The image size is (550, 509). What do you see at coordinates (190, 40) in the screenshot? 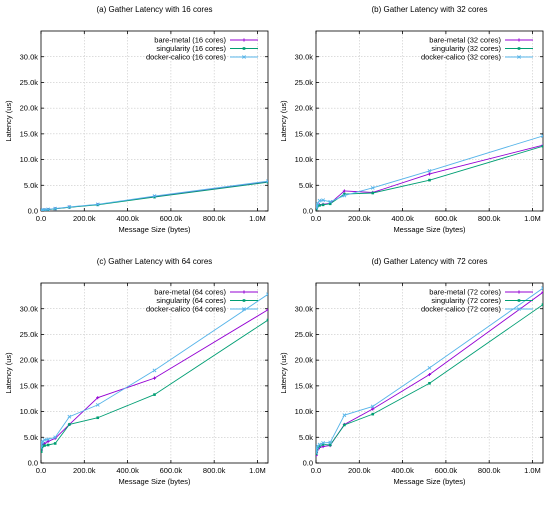
I see `legend-label: bare-metal (16 cores)` at bounding box center [190, 40].